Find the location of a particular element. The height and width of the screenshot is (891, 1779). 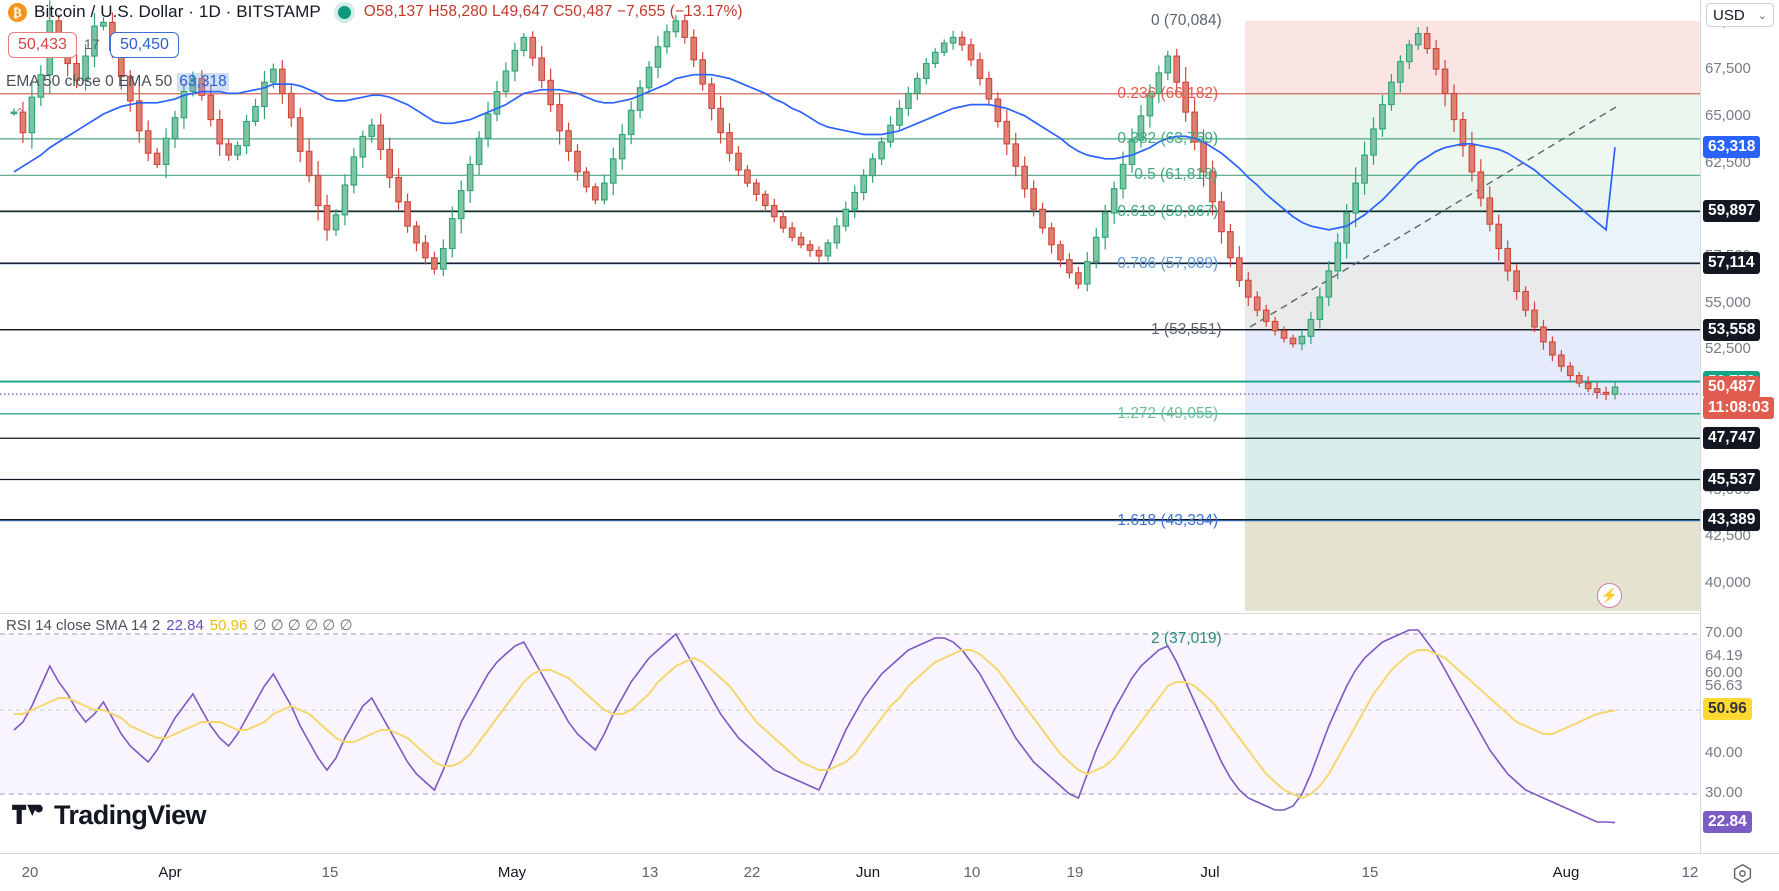

fibonacci-level-label: 1.618 (43,334) is located at coordinates (1168, 520).